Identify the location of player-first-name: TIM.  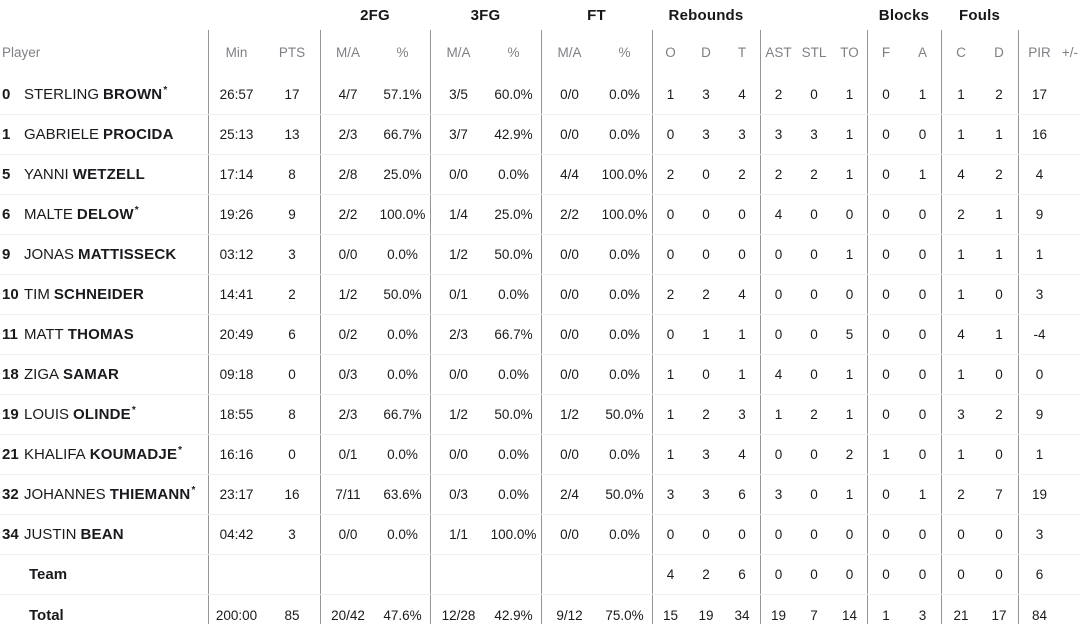
(37, 294).